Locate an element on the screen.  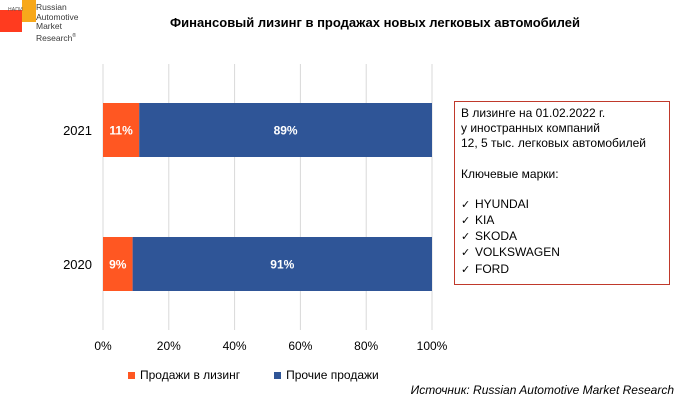
brand-name: KIA is located at coordinates (485, 220).